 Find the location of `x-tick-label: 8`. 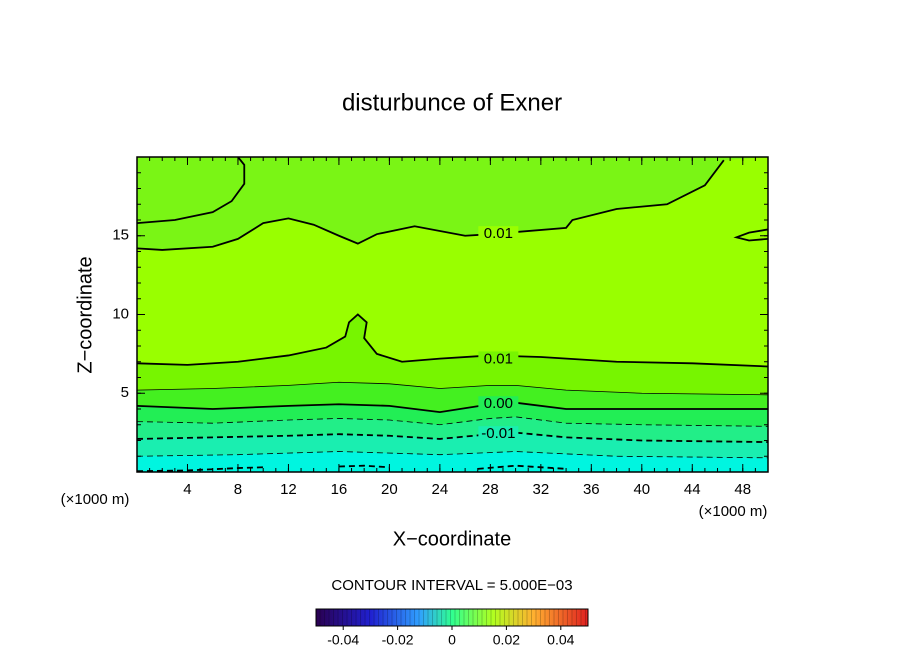

x-tick-label: 8 is located at coordinates (238, 489).